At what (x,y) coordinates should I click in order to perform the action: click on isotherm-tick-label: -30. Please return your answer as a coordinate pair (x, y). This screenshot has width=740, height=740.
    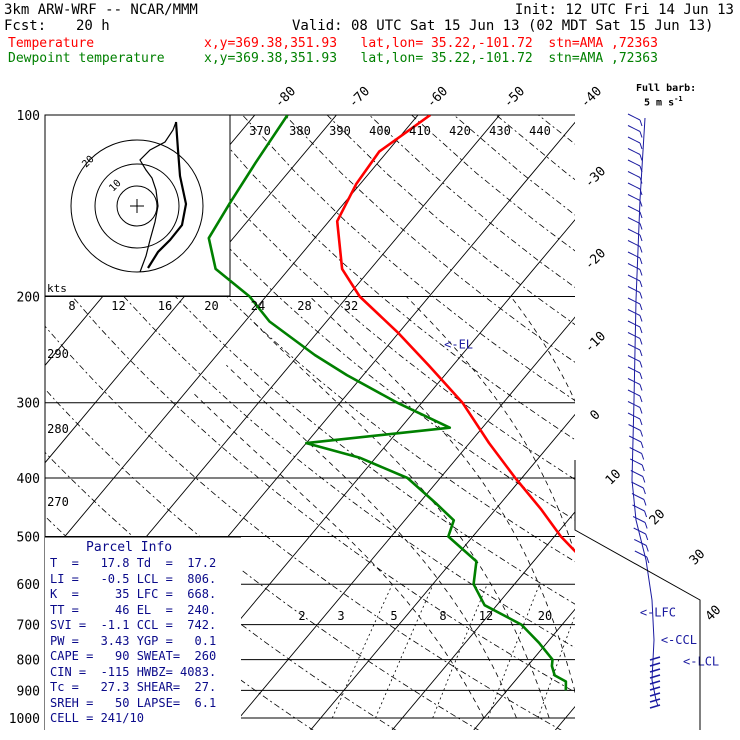
    Looking at the image, I should click on (595, 177).